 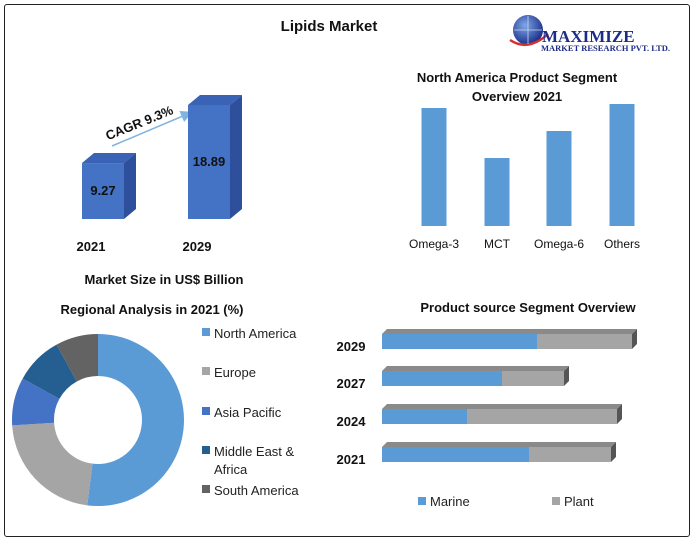 I want to click on regional-title: Regional Analysis in 2021 (%), so click(x=151, y=309).